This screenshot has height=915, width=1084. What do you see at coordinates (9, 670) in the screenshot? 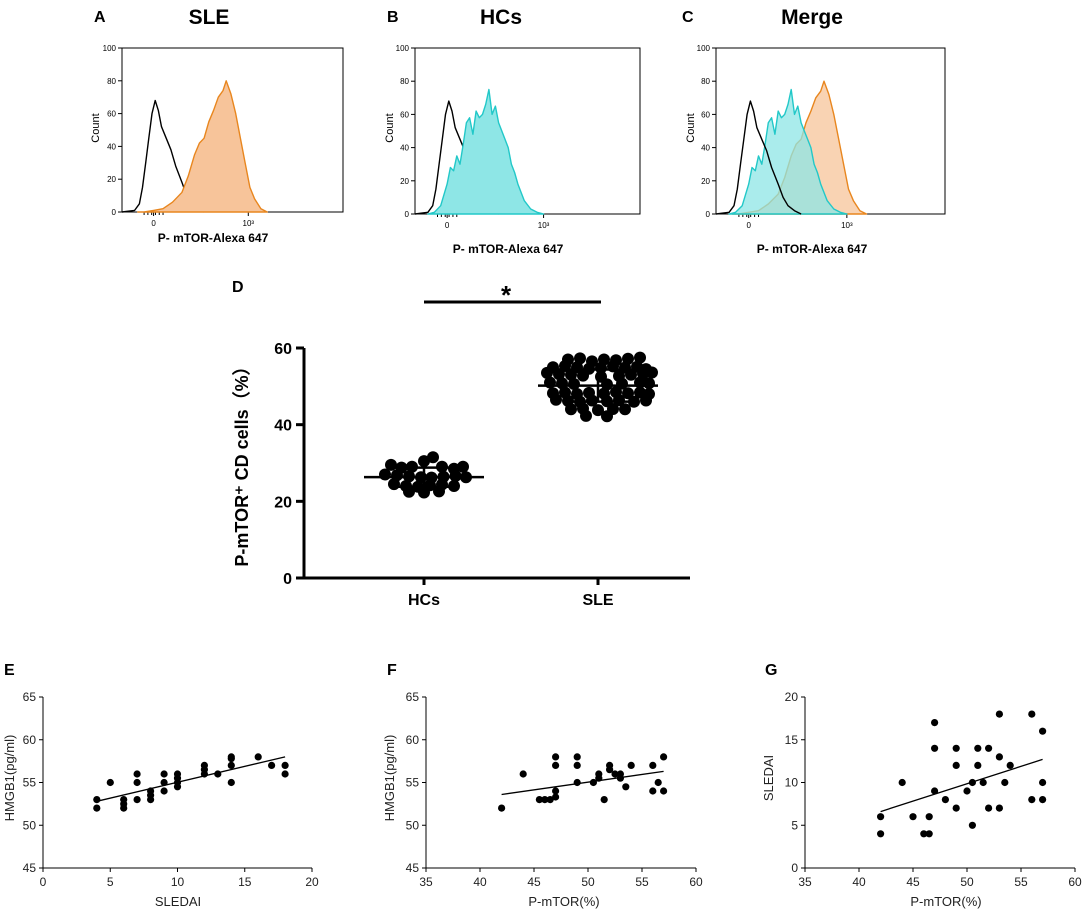
I see `panel-letter-e: E` at bounding box center [9, 670].